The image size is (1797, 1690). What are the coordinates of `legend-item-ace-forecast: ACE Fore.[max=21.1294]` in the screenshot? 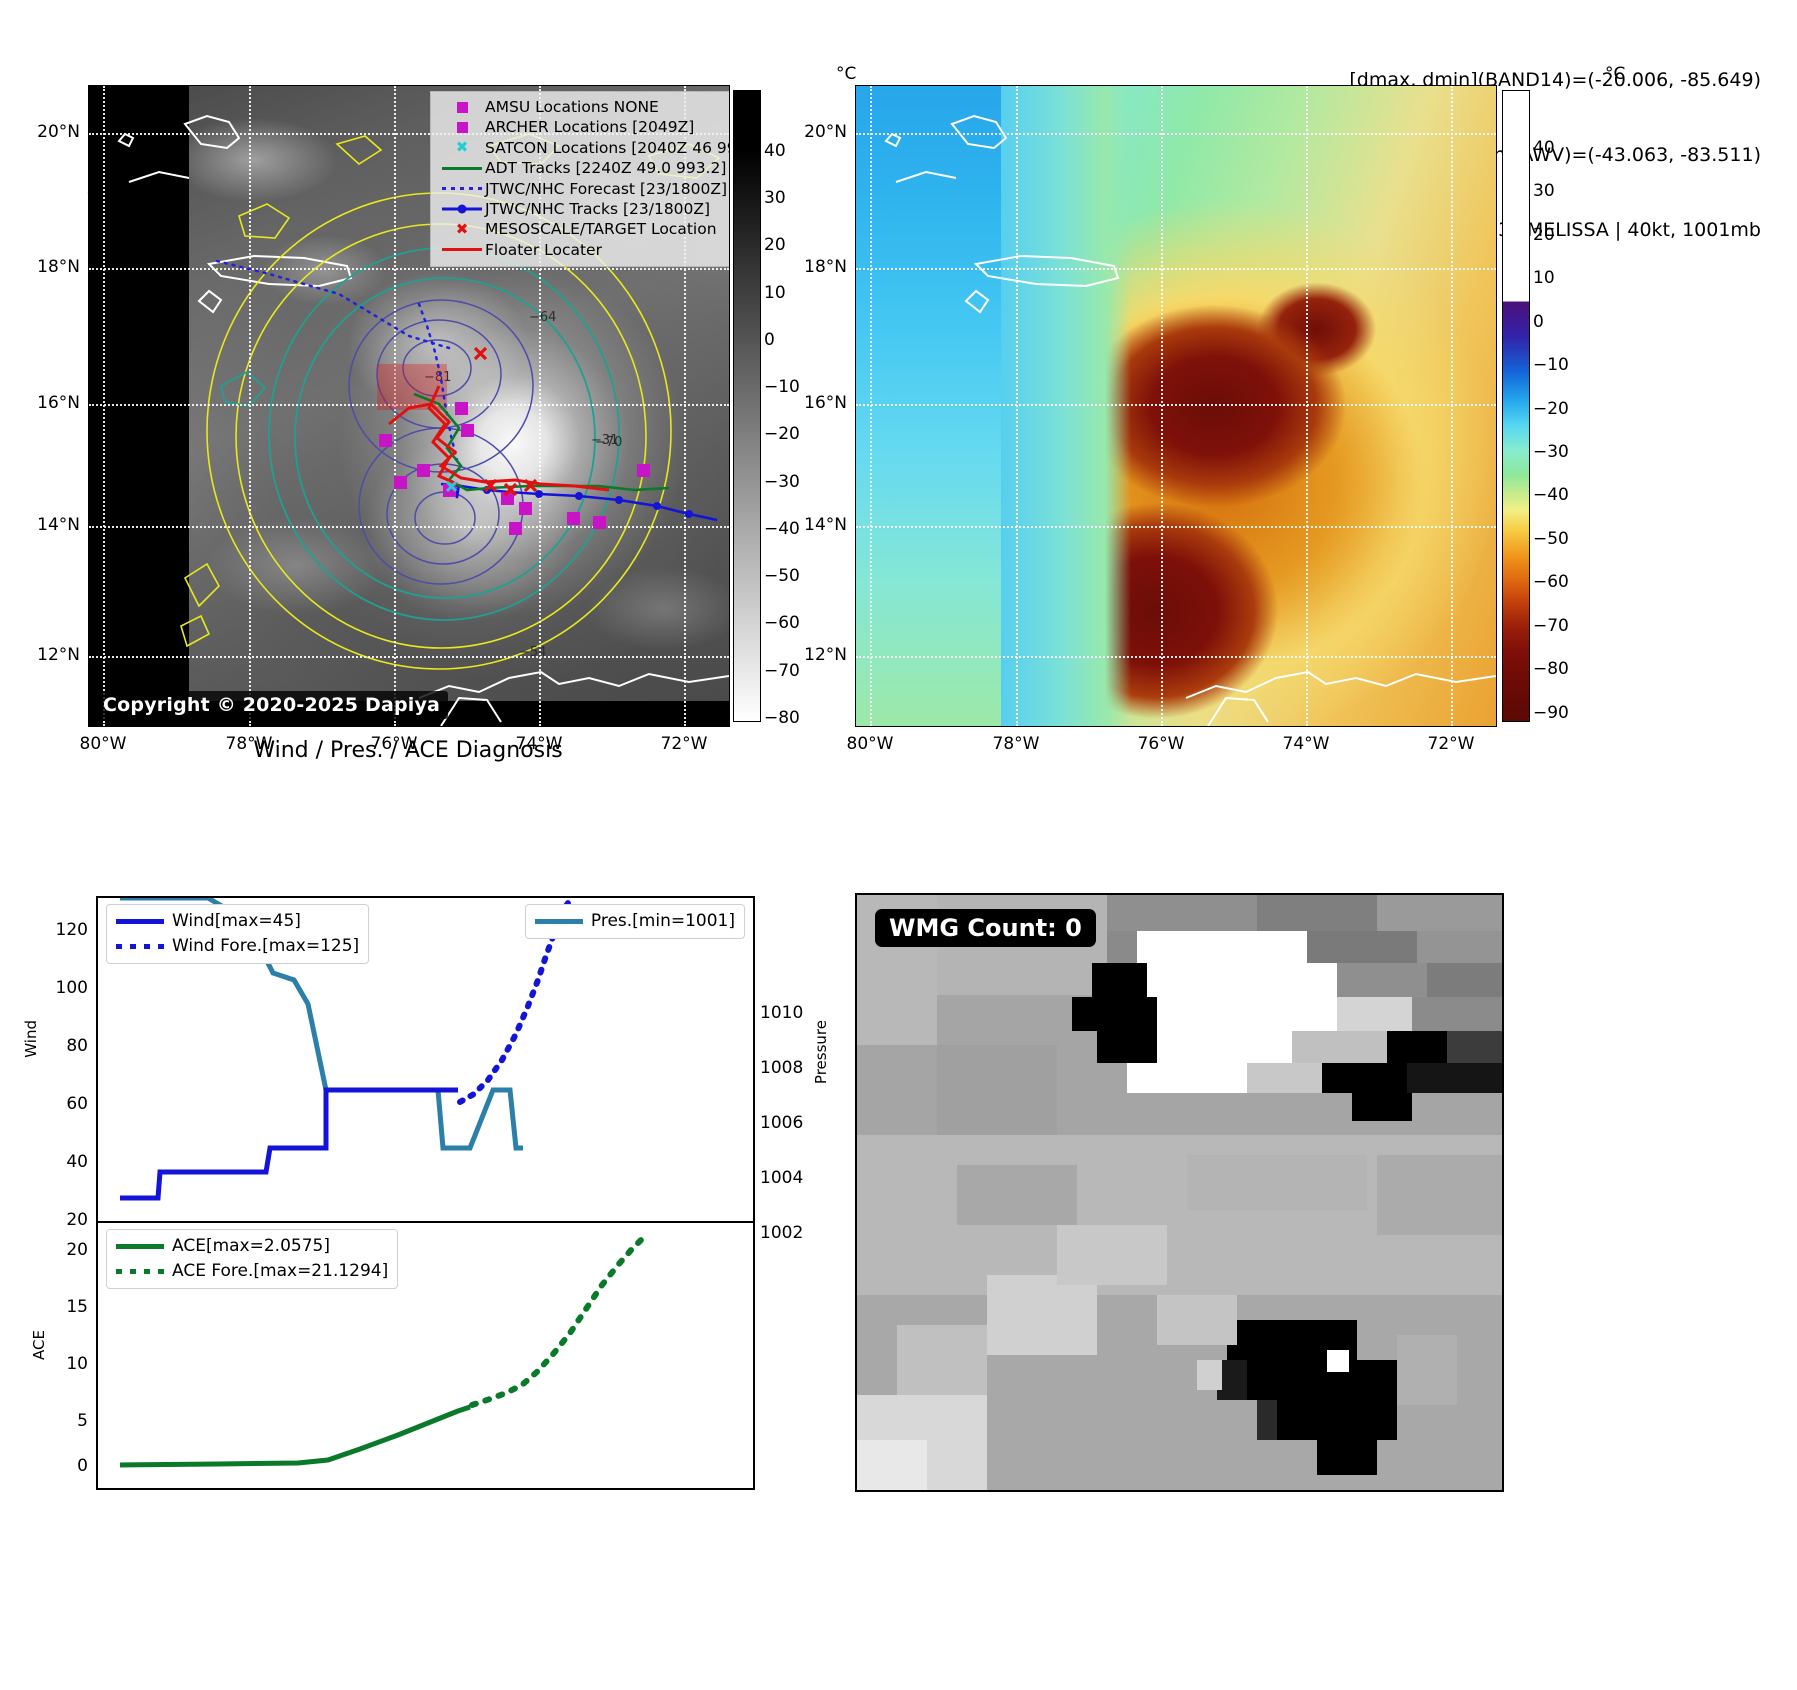 It's located at (252, 1271).